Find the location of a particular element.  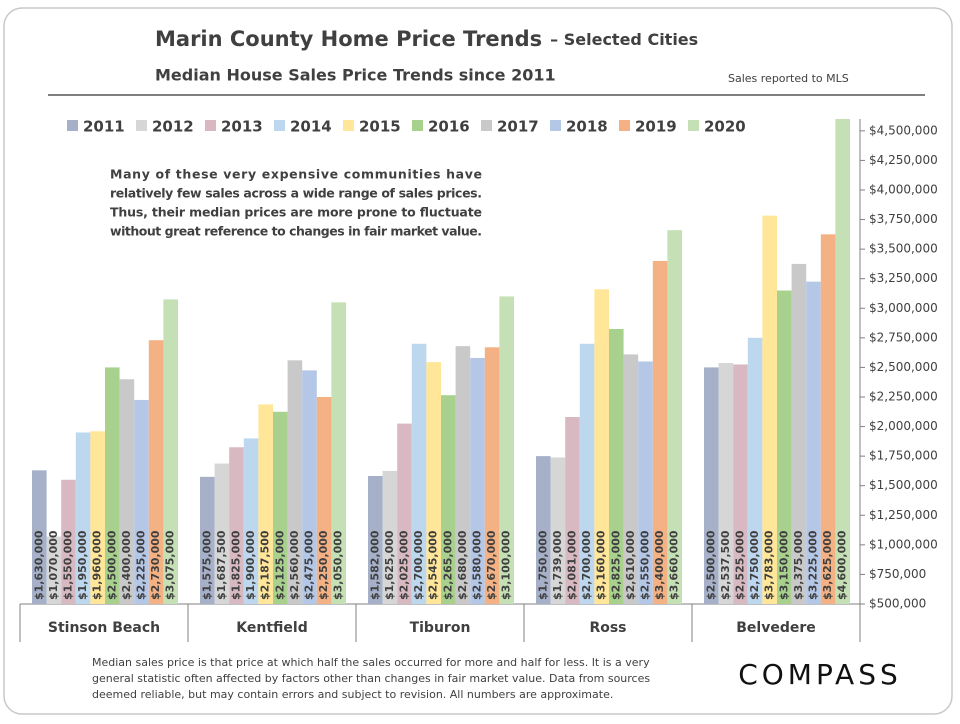

legend-label: 2011 is located at coordinates (104, 127).